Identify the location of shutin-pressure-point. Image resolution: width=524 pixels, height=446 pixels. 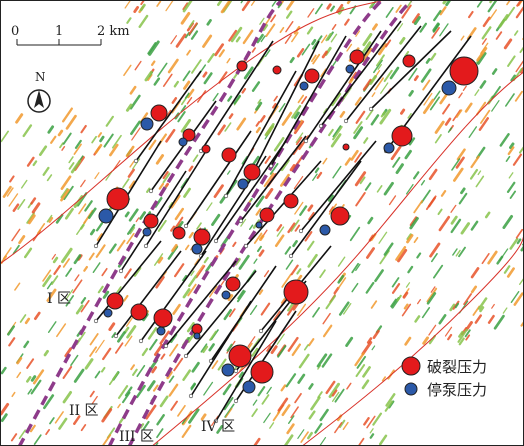
(304, 86).